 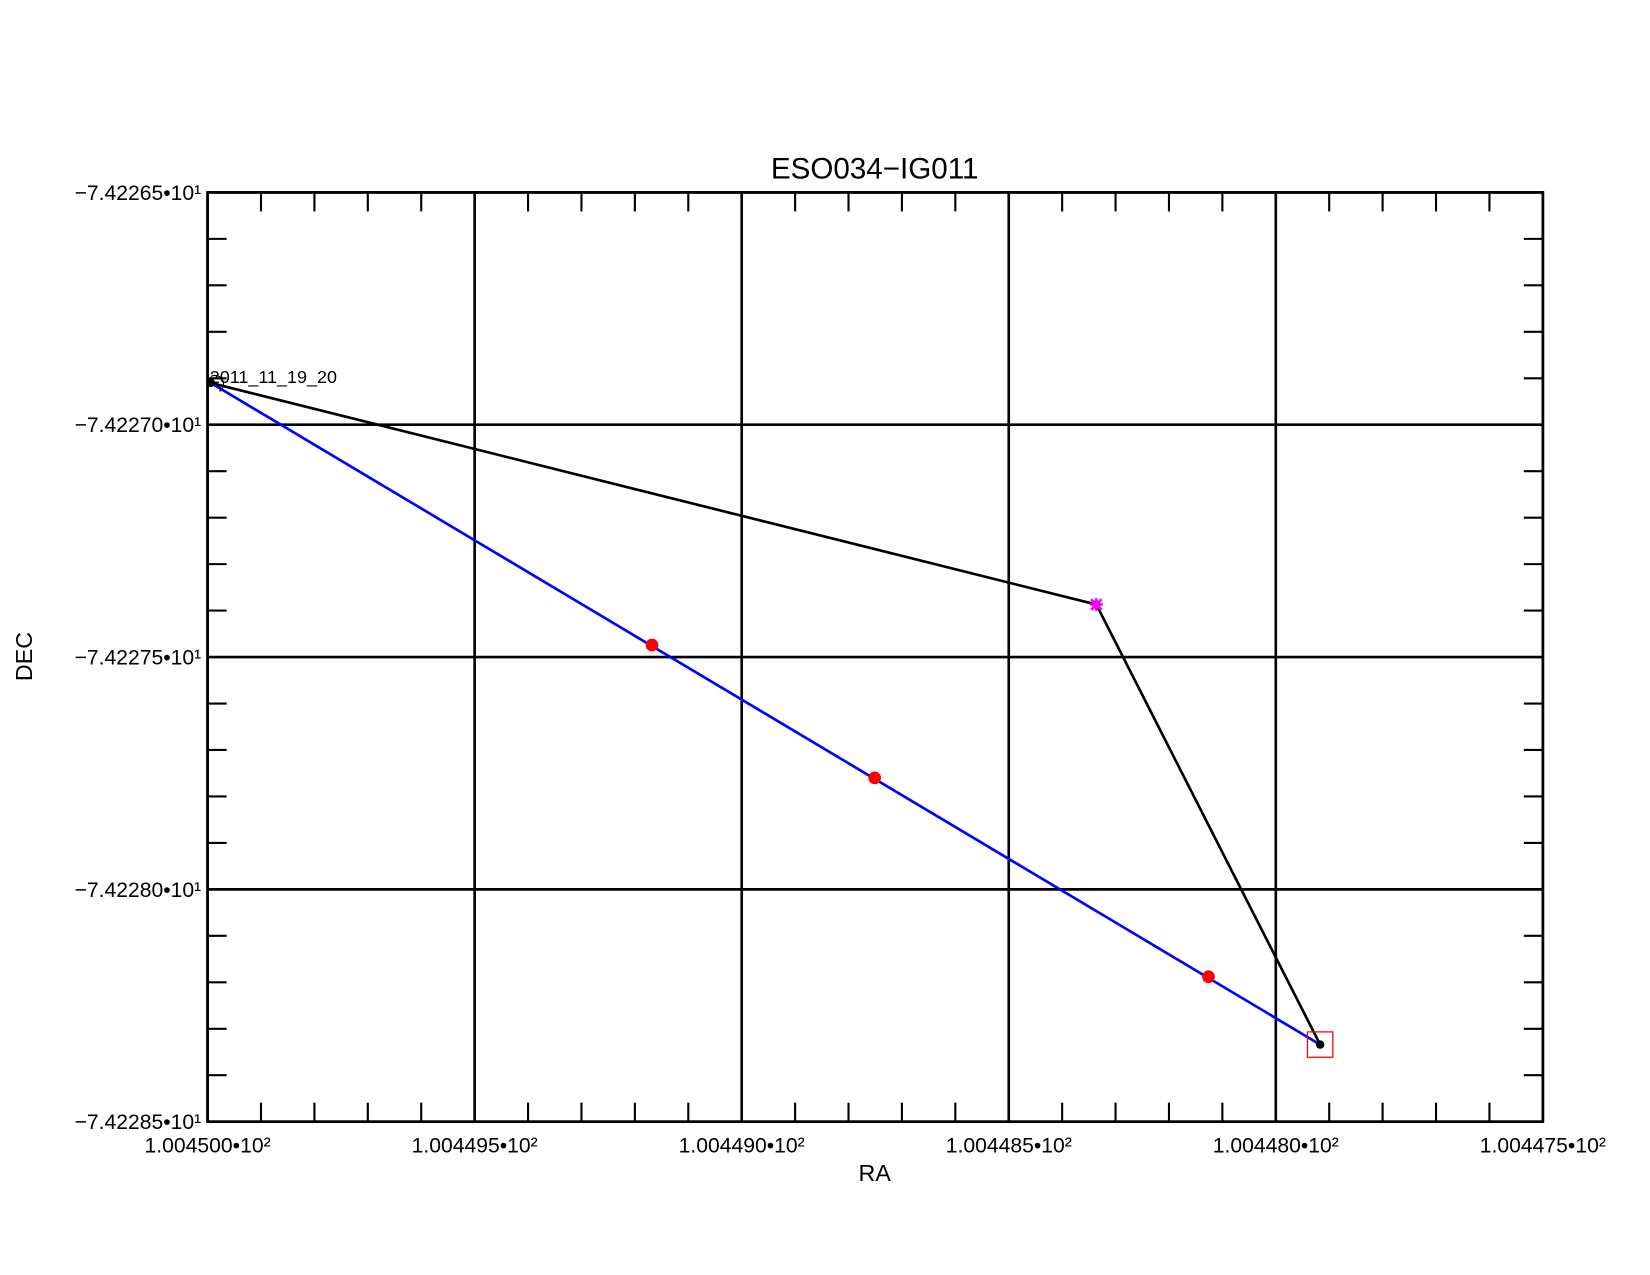 What do you see at coordinates (1276, 1145) in the screenshot?
I see `x-tick-label: 1.004480•10²` at bounding box center [1276, 1145].